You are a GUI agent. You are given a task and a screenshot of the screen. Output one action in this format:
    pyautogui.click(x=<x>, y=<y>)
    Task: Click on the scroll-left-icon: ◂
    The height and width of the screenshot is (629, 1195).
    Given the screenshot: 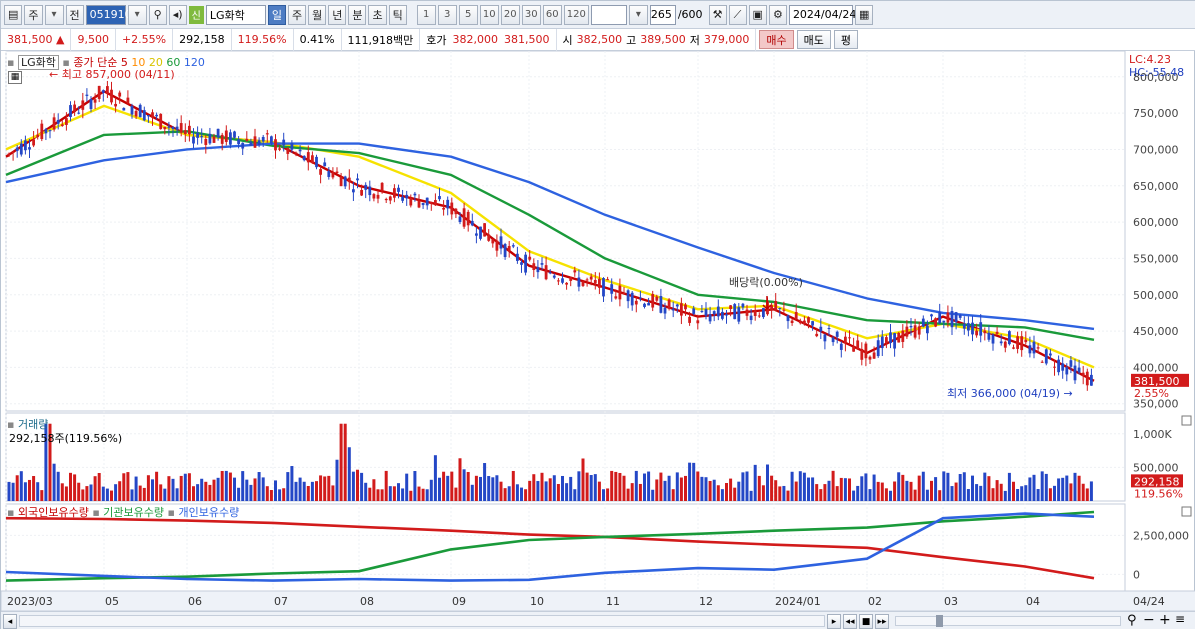 What is the action you would take?
    pyautogui.click(x=10, y=621)
    